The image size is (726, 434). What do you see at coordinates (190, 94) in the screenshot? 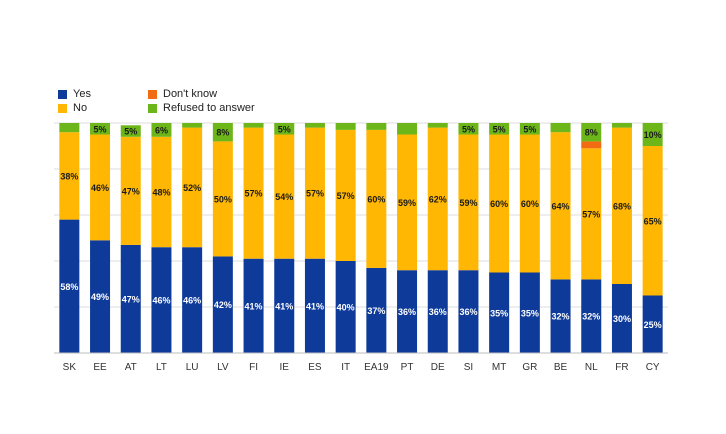
I see `legend-label-dont-know: Don't know` at bounding box center [190, 94].